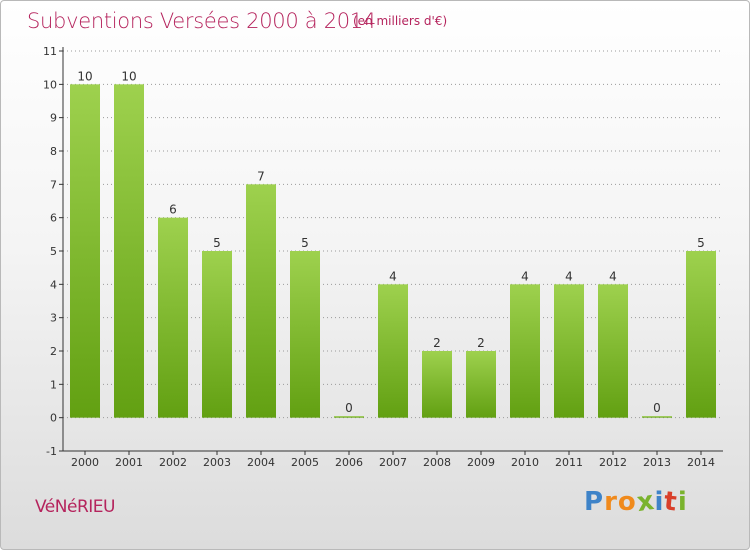  What do you see at coordinates (305, 334) in the screenshot?
I see `bar-2005` at bounding box center [305, 334].